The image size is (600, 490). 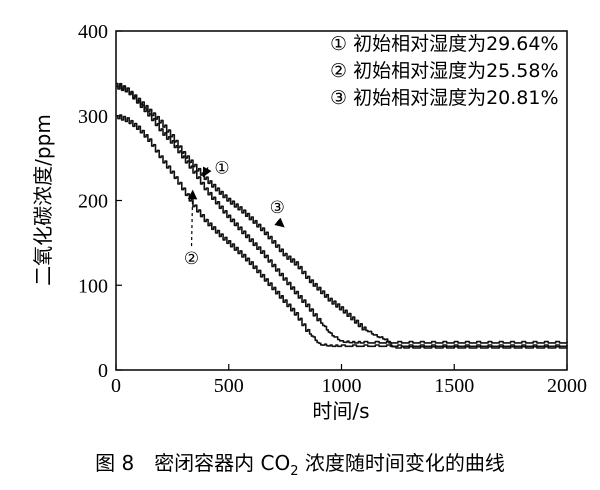 What do you see at coordinates (93, 32) in the screenshot?
I see `y-tick-label: 400` at bounding box center [93, 32].